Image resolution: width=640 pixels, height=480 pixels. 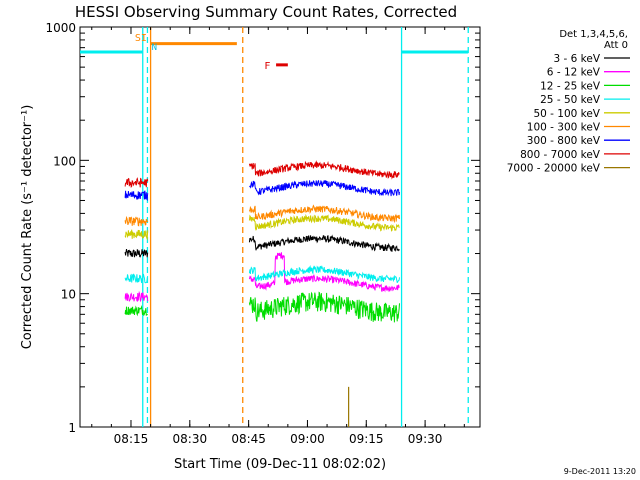 I want to click on x-tick-label: 08:30, so click(x=190, y=439).